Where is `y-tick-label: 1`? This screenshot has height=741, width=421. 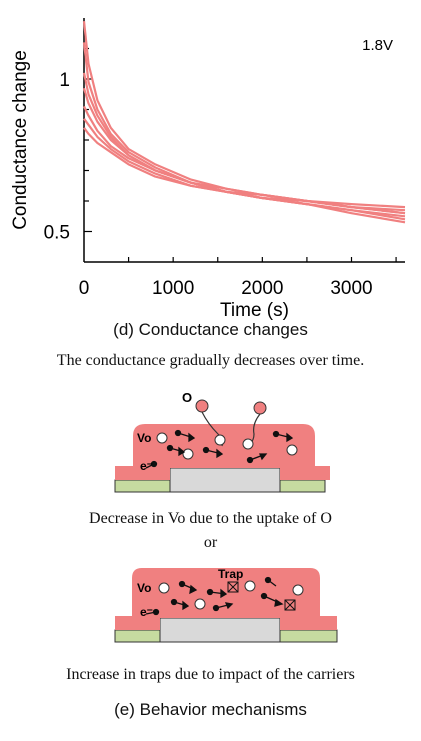 y-tick-label: 1 is located at coordinates (64, 80).